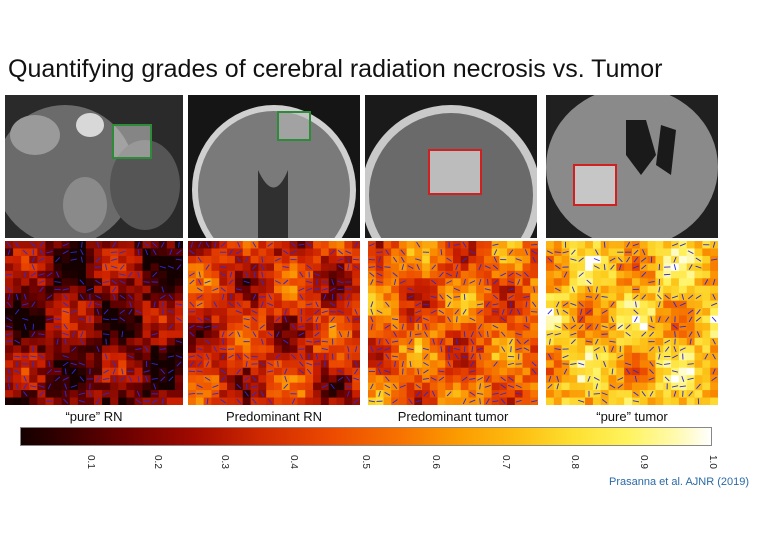 The height and width of the screenshot is (550, 760). I want to click on caption-pure-tumor: “pure” tumor, so click(632, 416).